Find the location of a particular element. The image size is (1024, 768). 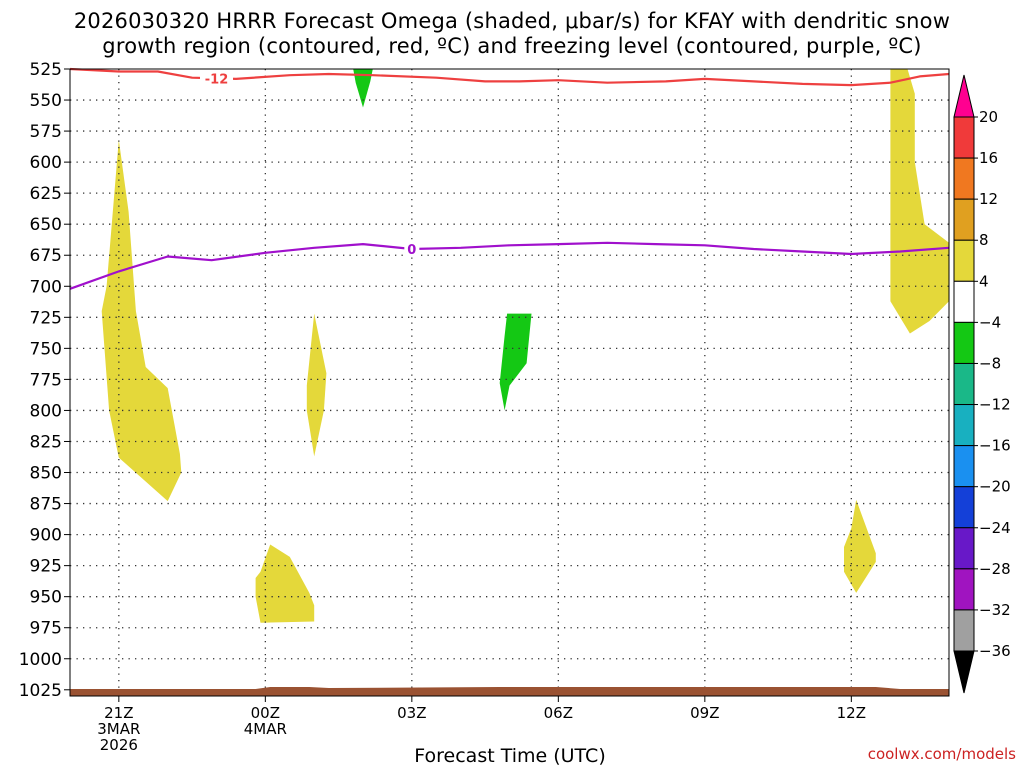

y-tick-label: 775 is located at coordinates (46, 380).